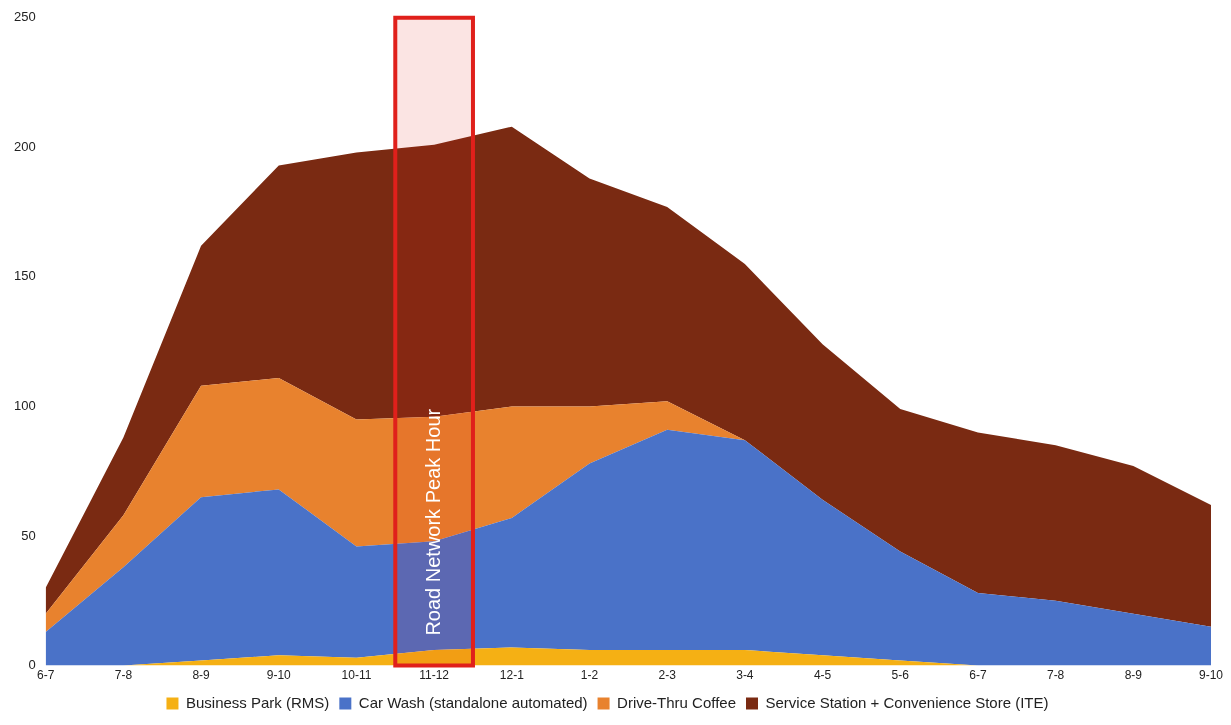  I want to click on legend-label: Business Park (RMS), so click(257, 702).